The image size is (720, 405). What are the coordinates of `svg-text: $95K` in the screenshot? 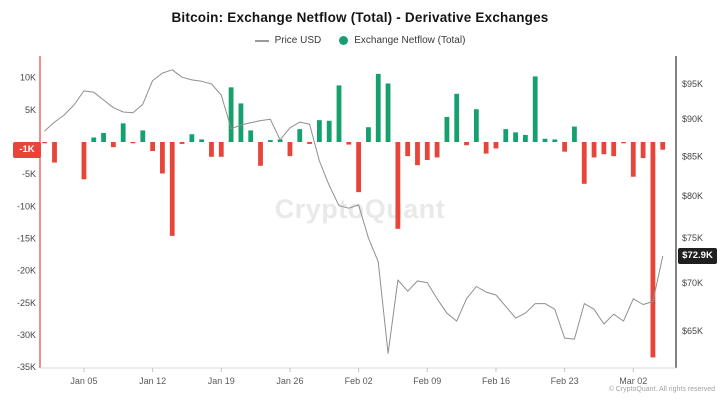 It's located at (692, 84).